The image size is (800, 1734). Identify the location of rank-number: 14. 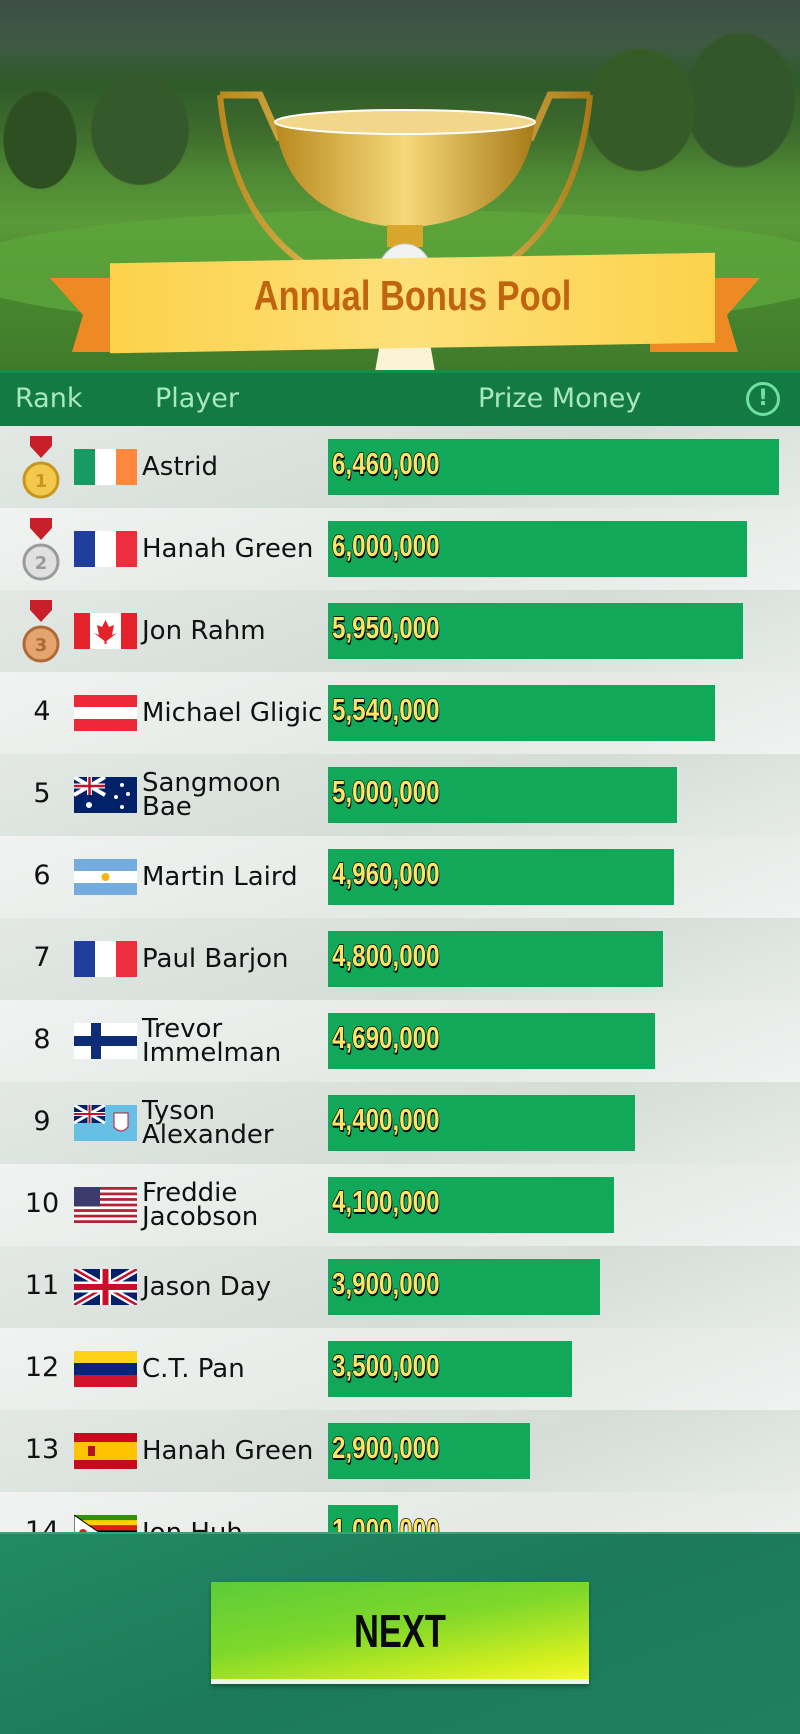
(42, 1524).